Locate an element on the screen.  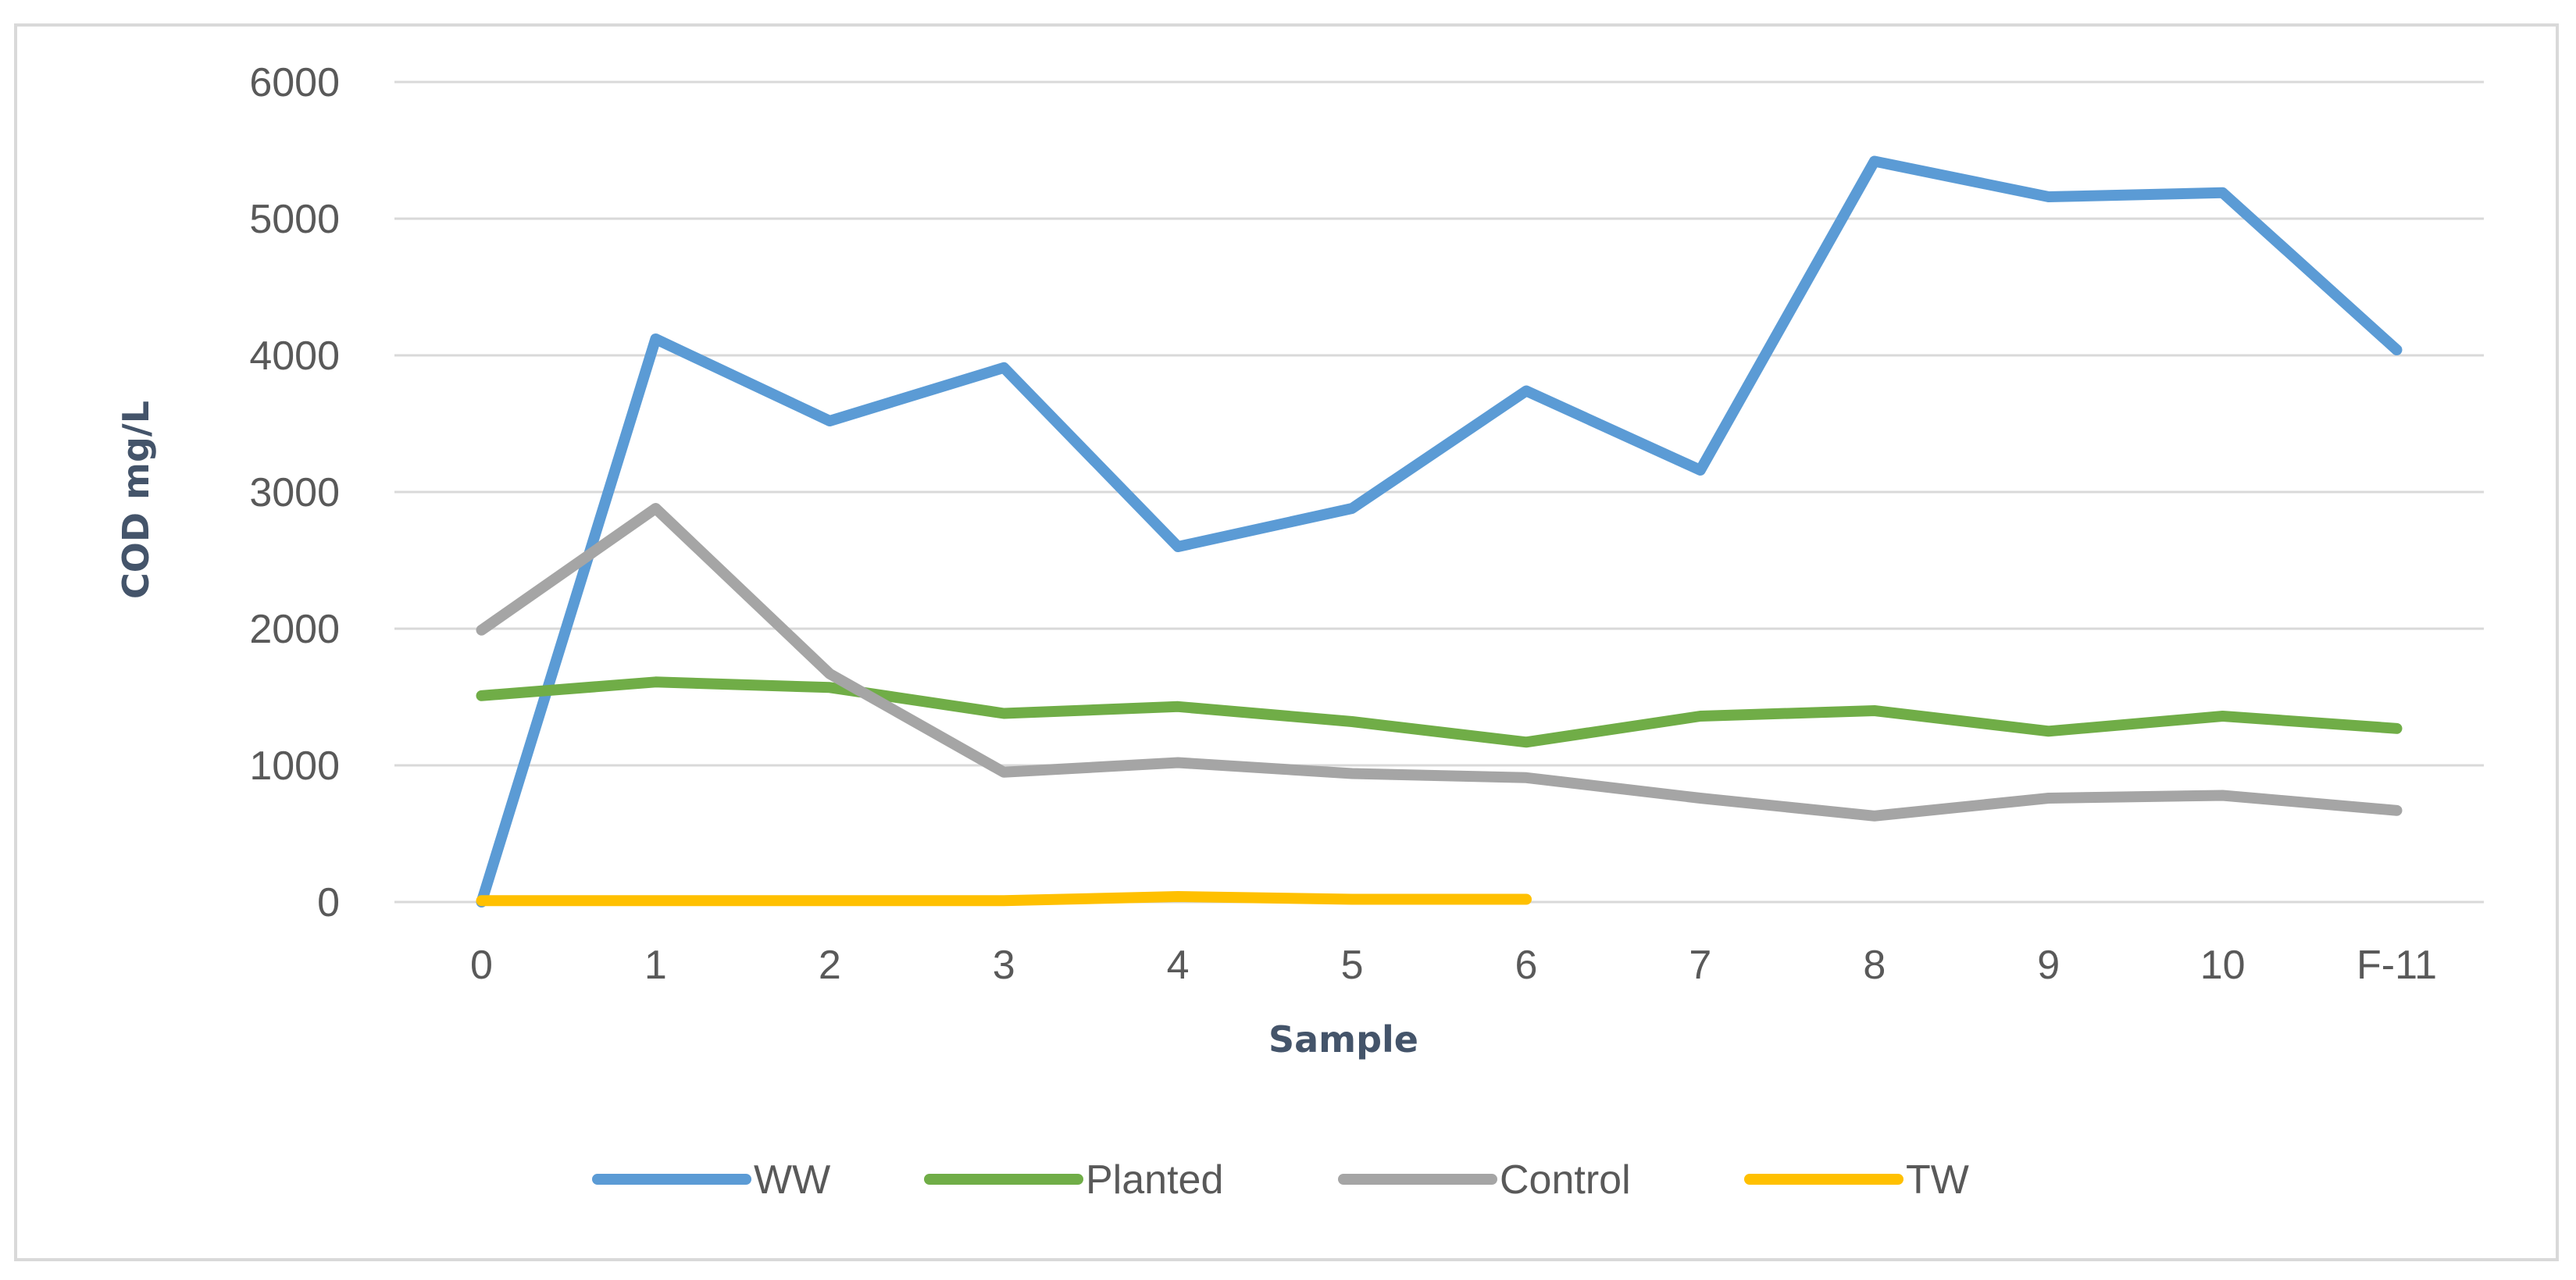
x-tick-label: F-11 is located at coordinates (2397, 966).